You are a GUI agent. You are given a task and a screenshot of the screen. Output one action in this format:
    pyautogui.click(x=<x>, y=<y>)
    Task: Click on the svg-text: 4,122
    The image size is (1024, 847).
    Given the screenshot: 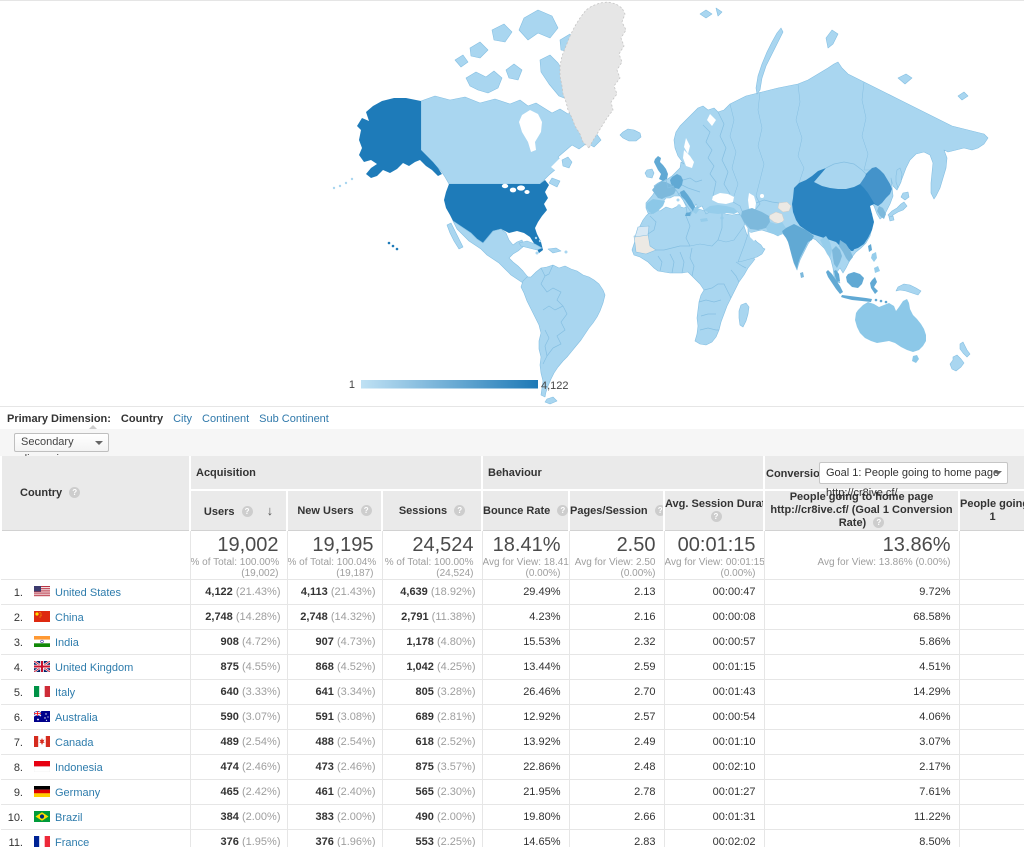 What is the action you would take?
    pyautogui.click(x=555, y=386)
    